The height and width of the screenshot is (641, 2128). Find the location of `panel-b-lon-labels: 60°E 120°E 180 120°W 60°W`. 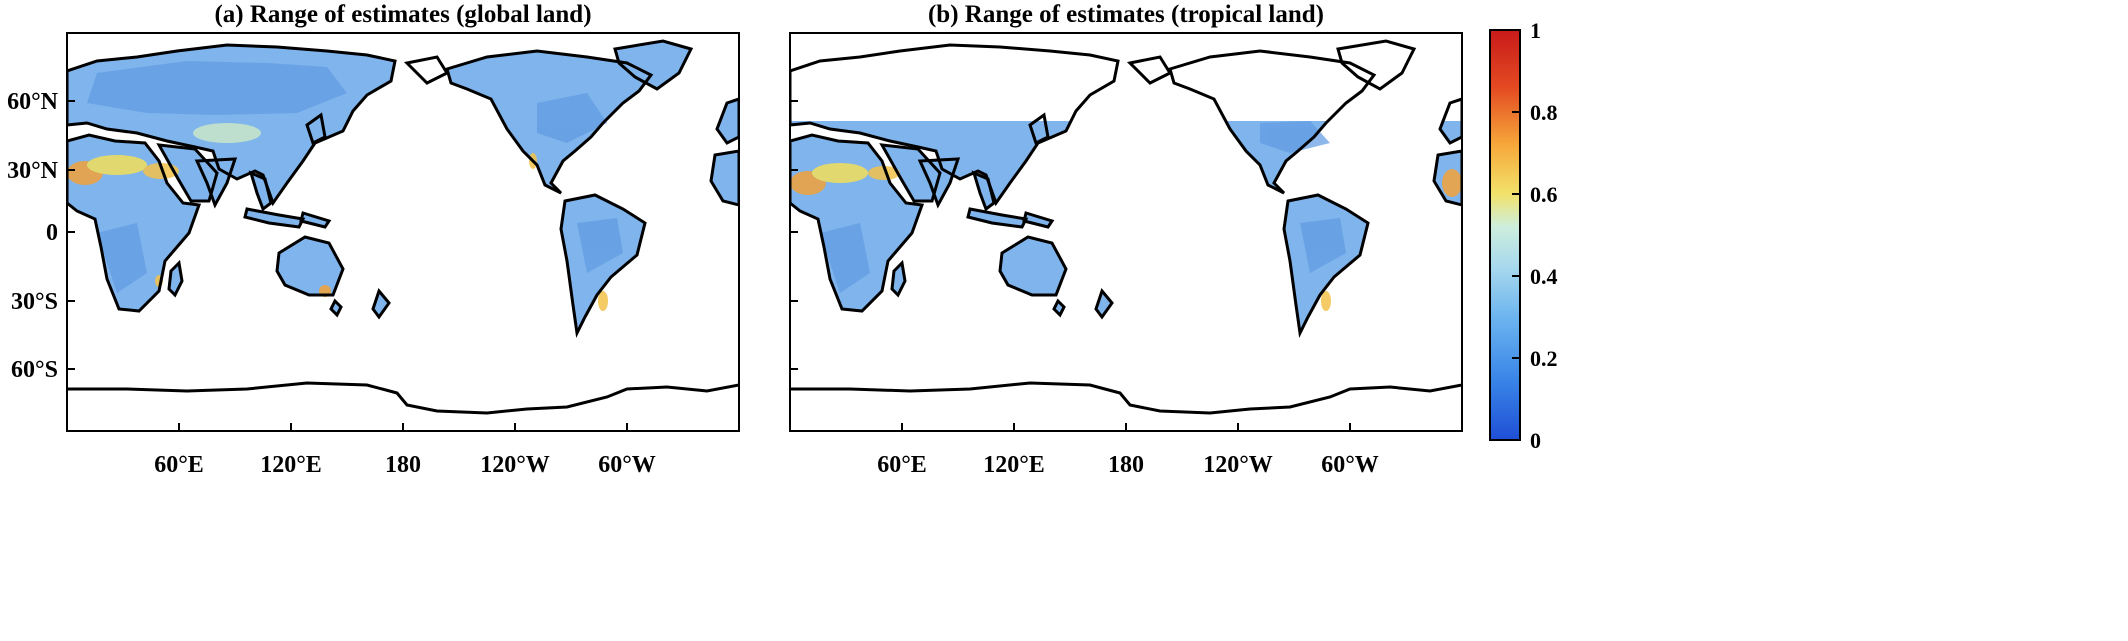

panel-b-lon-labels: 60°E 120°E 180 120°W 60°W is located at coordinates (1128, 465).